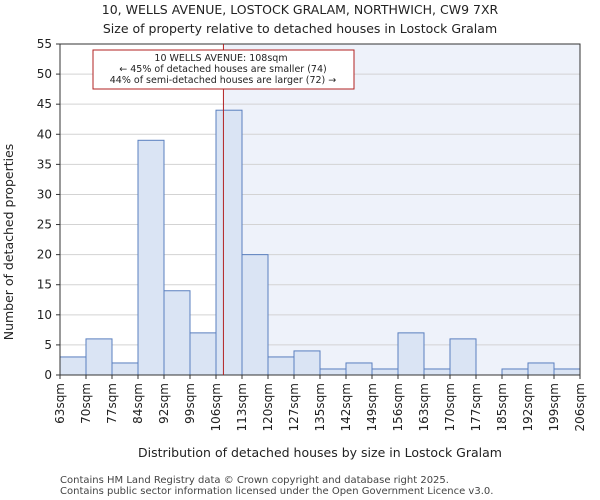 This screenshot has width=600, height=500. What do you see at coordinates (48, 345) in the screenshot?
I see `y-tick-label: 5` at bounding box center [48, 345].